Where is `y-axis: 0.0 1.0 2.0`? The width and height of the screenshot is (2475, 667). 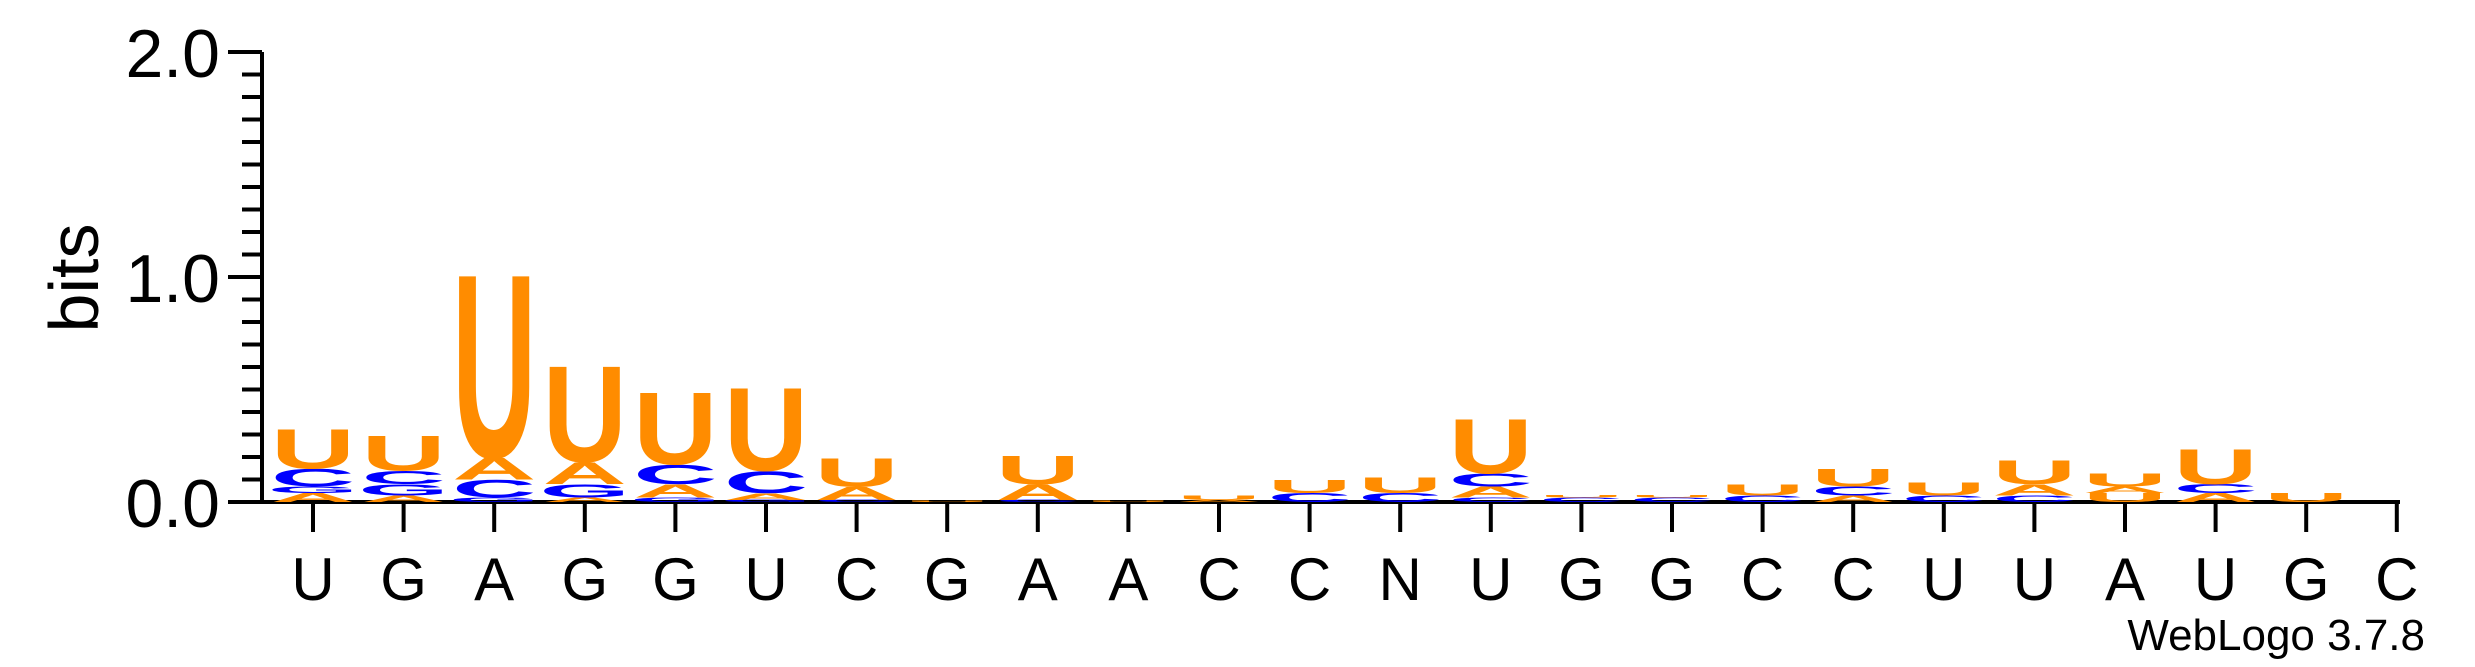 y-axis: 0.0 1.0 2.0 is located at coordinates (194, 279).